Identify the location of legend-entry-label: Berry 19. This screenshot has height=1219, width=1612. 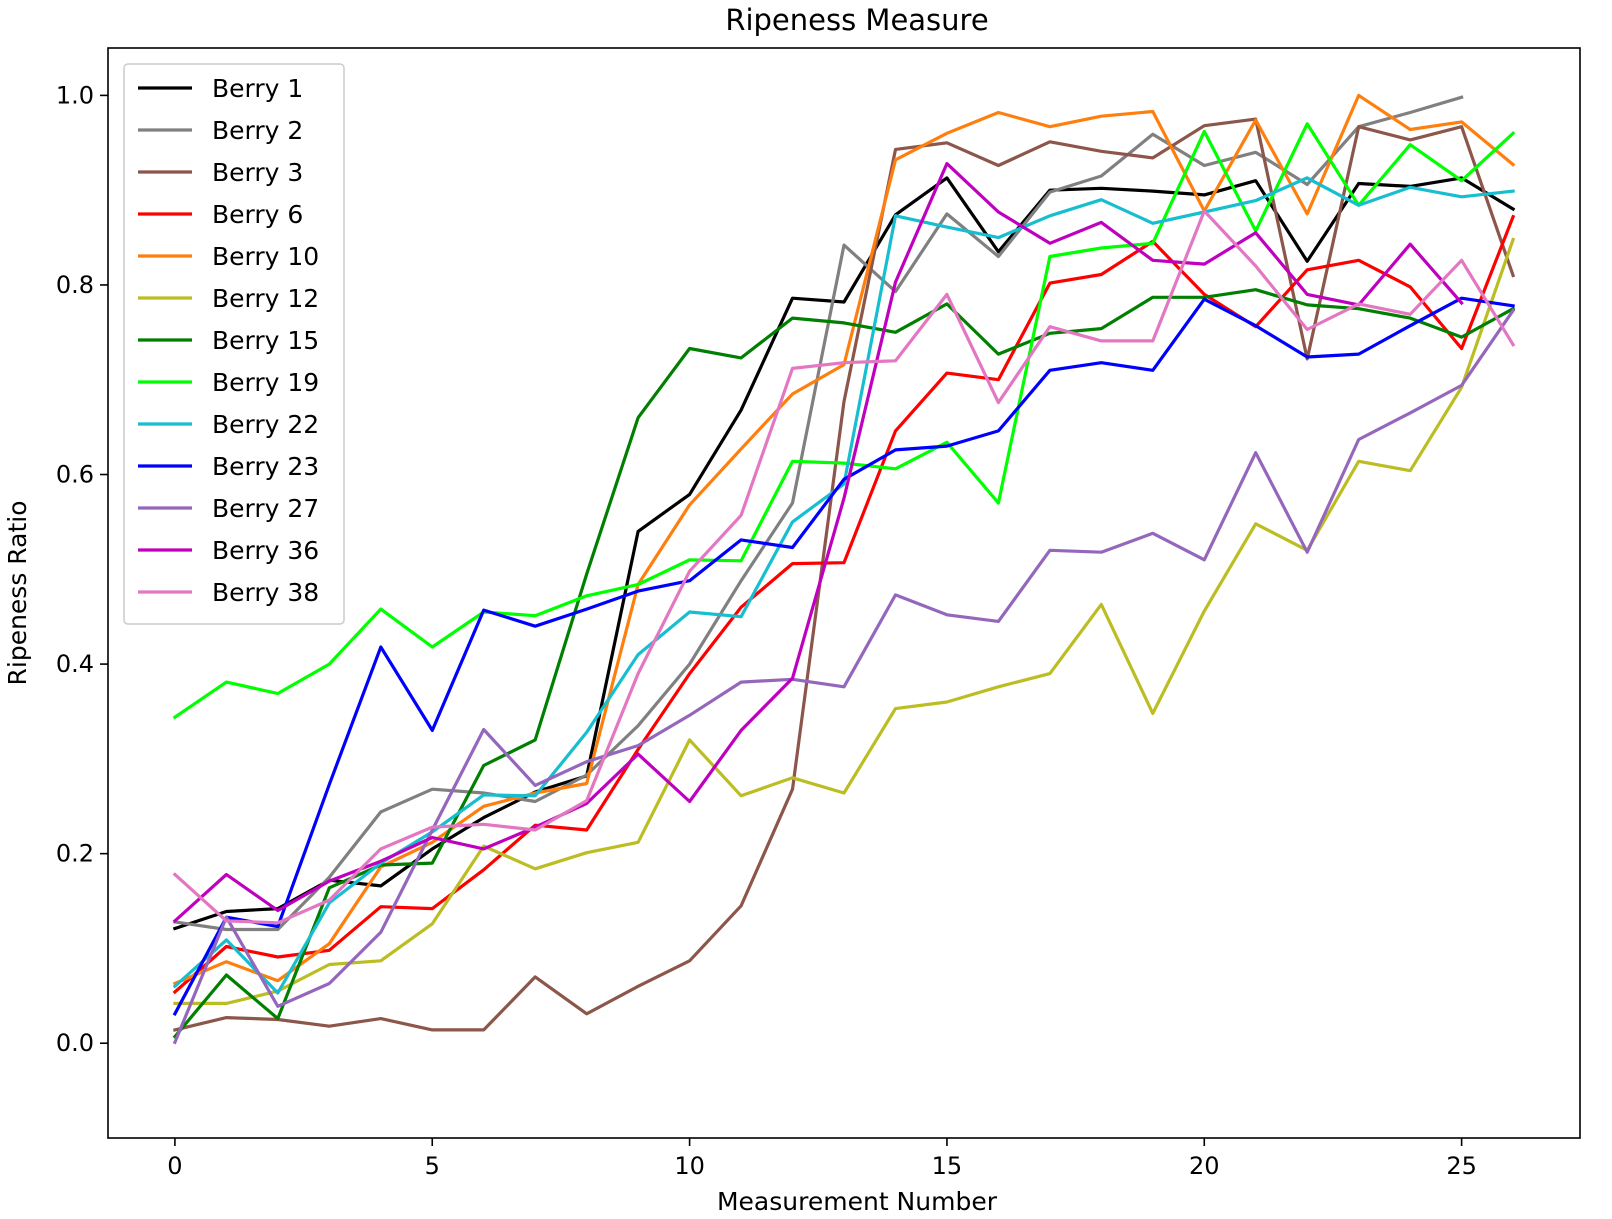
(265, 382).